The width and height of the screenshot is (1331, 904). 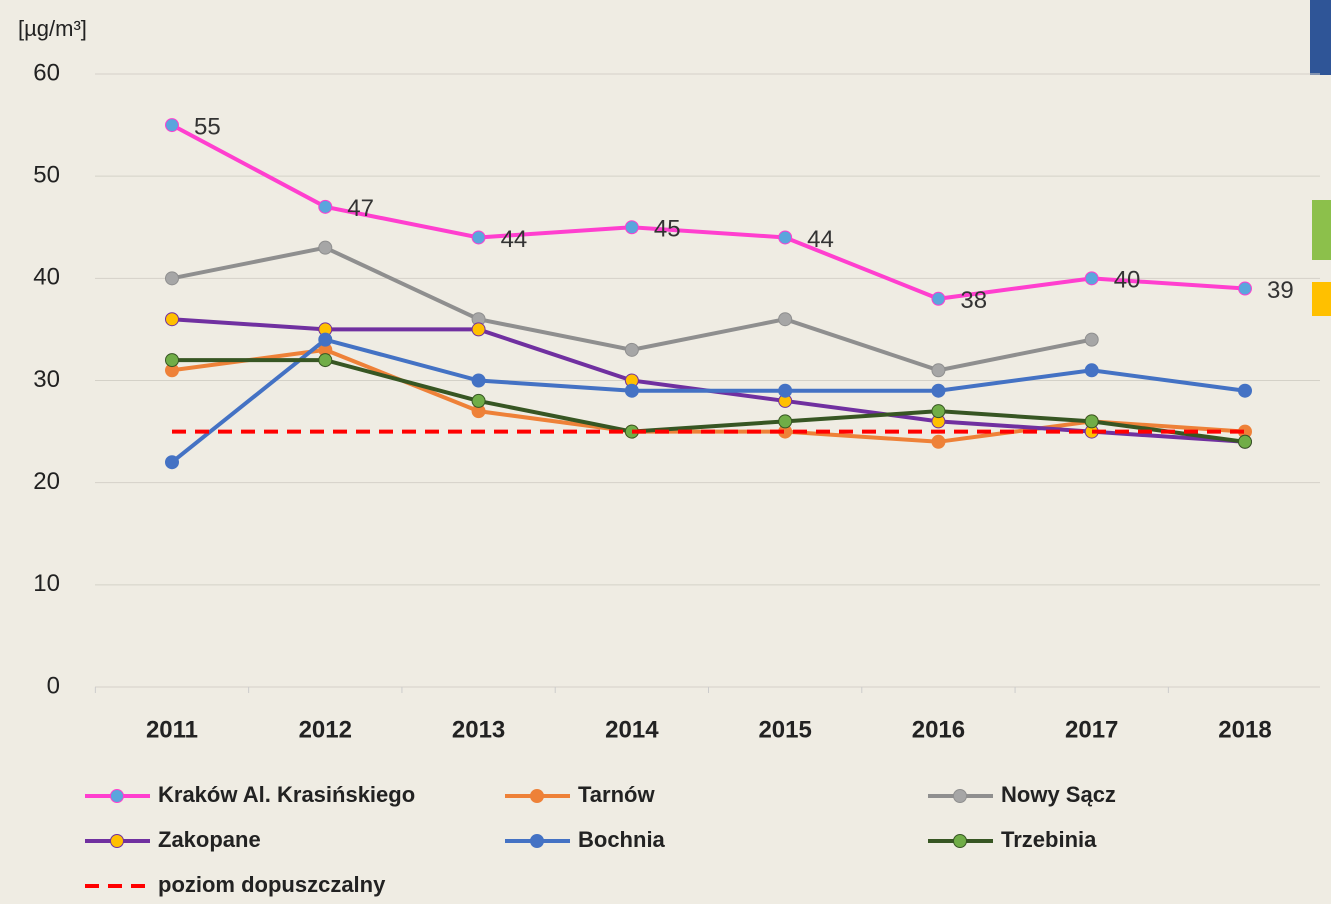 I want to click on legend-label: Bochnia, so click(x=622, y=839).